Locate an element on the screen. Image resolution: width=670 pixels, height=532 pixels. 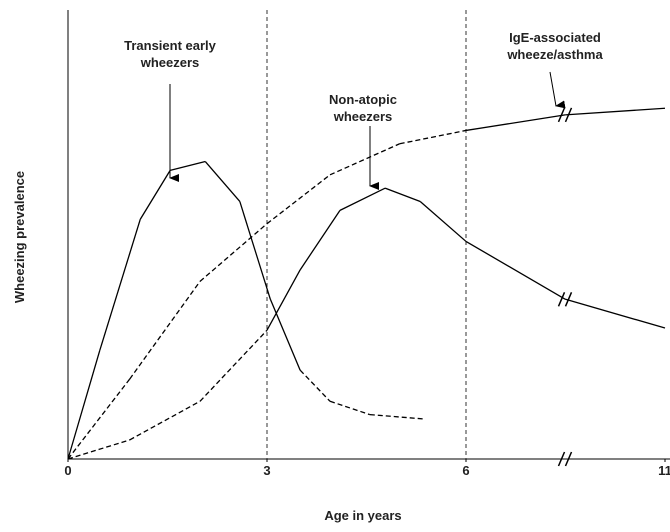
x-tick-label: 11 is located at coordinates (664, 470).